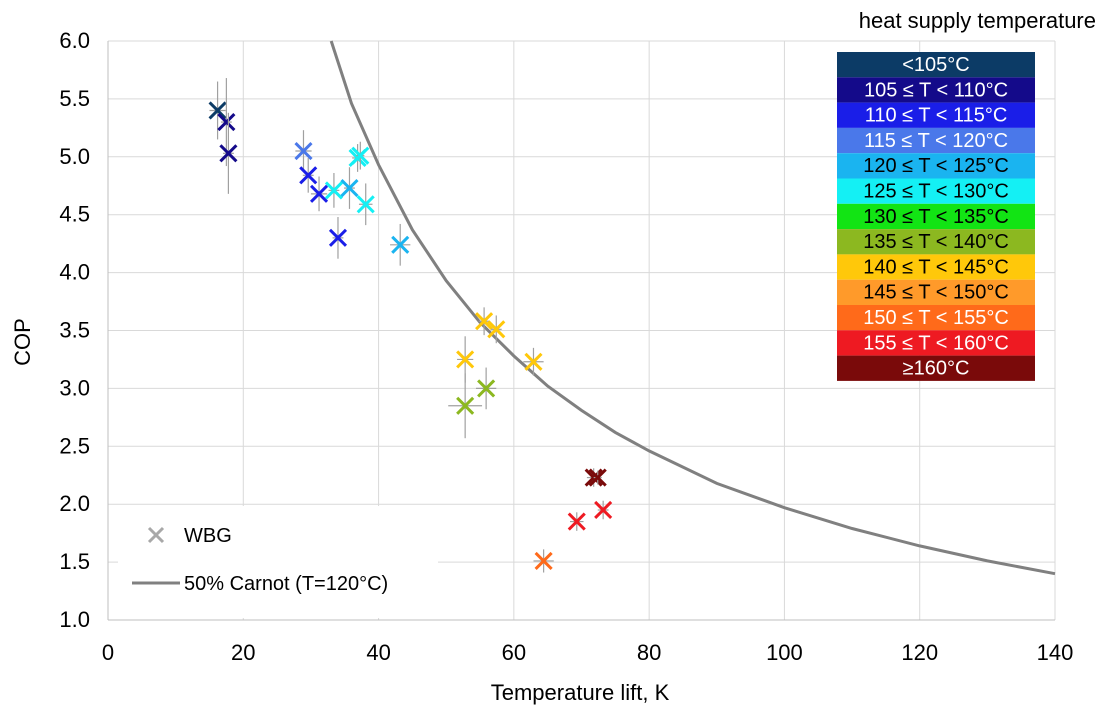 Image resolution: width=1112 pixels, height=714 pixels. I want to click on legend-class-label: 145 ≤ T < 150°C, so click(936, 293).